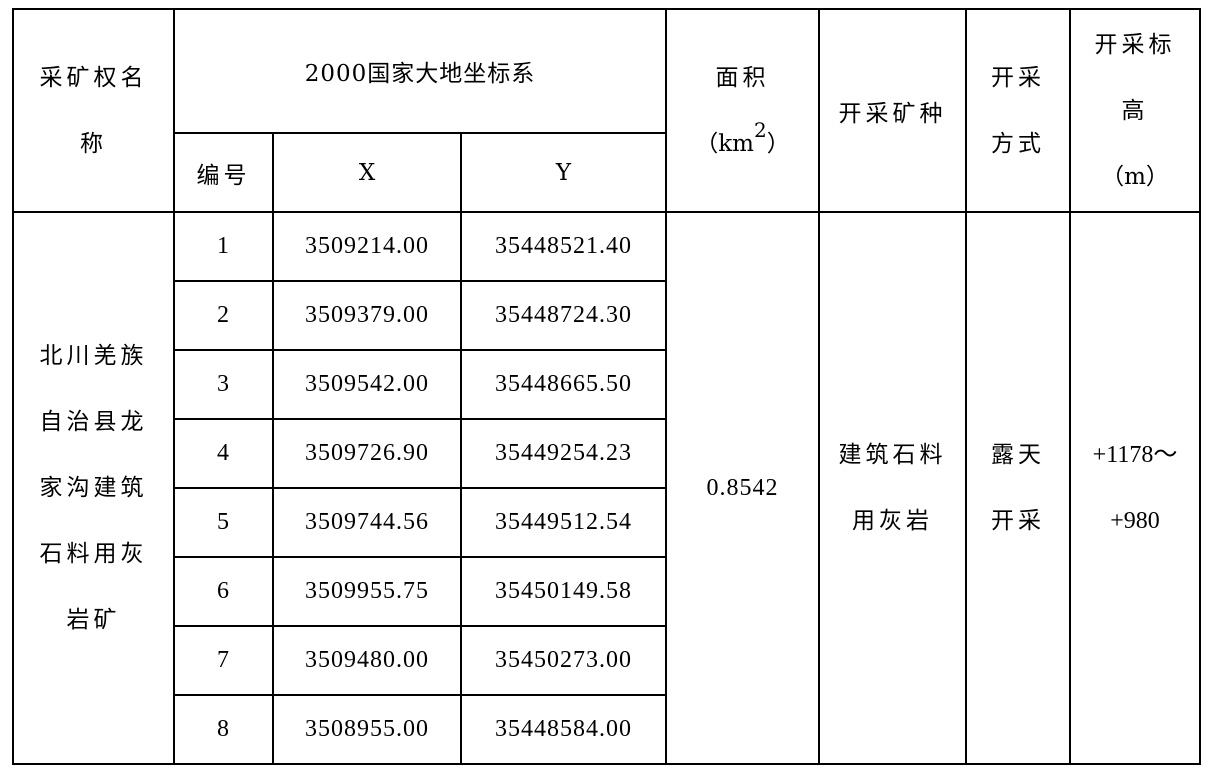 The width and height of the screenshot is (1209, 773). Describe the element at coordinates (742, 110) in the screenshot. I see `header-area: 面积 （km2）` at that location.